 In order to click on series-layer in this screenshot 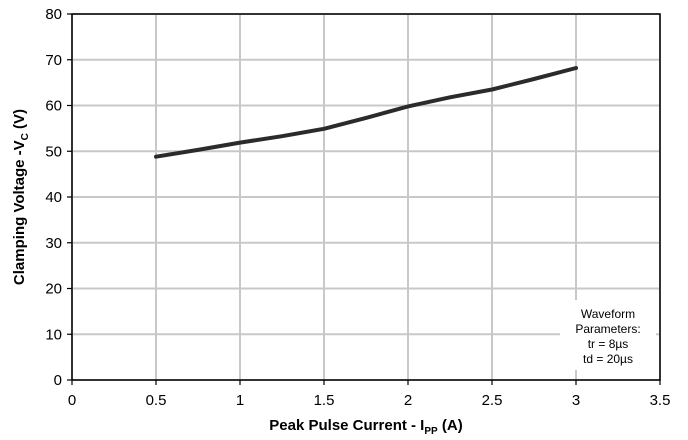, I will do `click(366, 112)`.